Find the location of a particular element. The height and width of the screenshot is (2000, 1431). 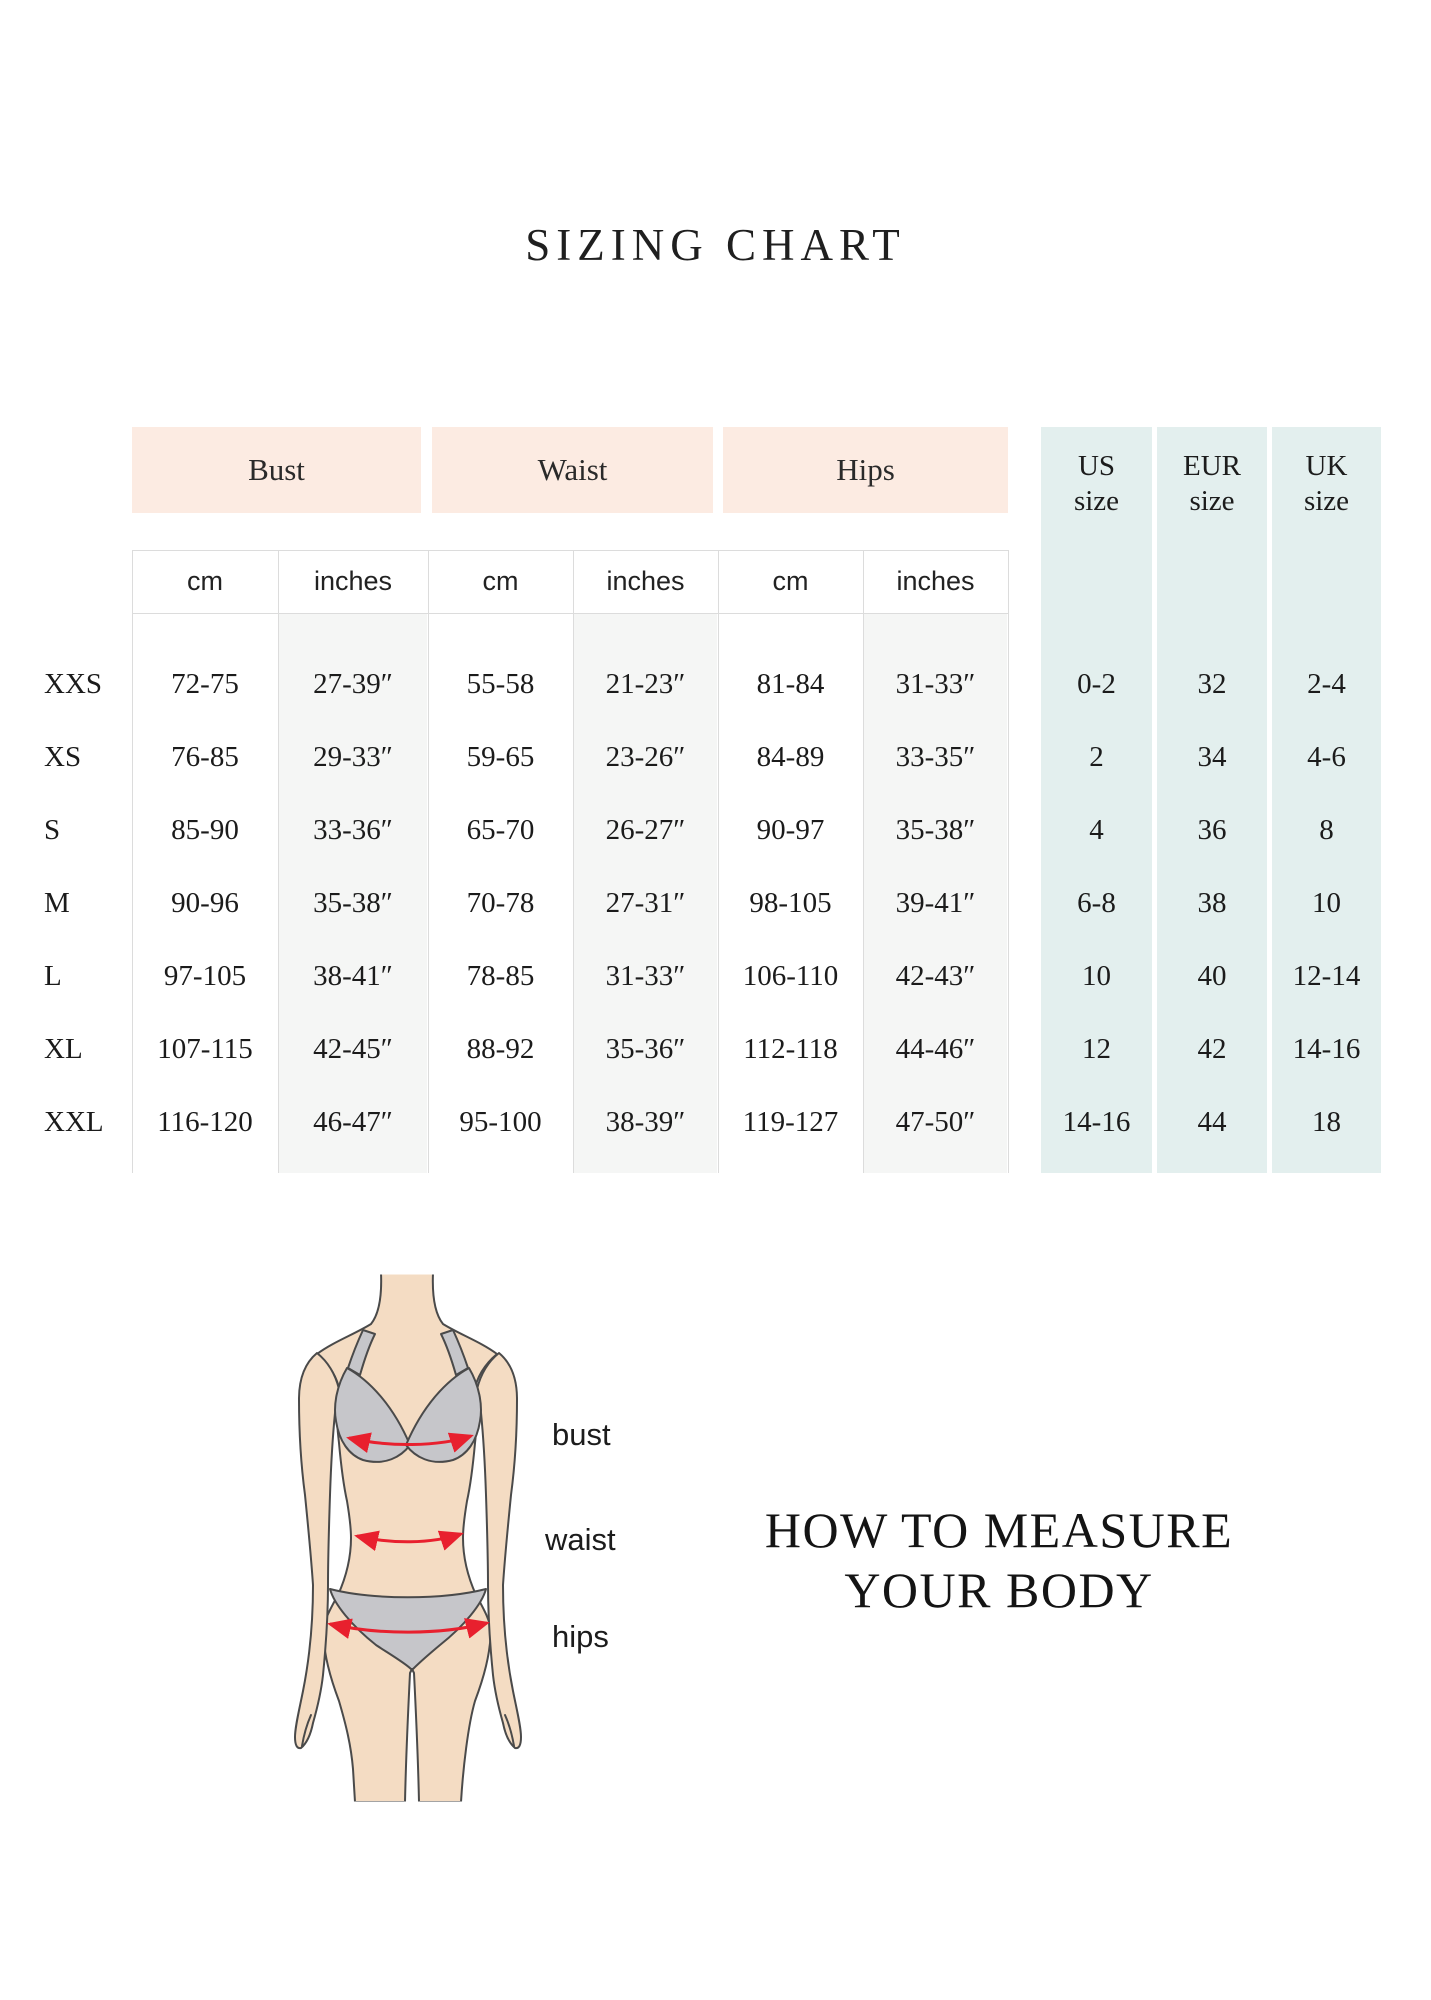

bust-inches-band is located at coordinates (353, 893).